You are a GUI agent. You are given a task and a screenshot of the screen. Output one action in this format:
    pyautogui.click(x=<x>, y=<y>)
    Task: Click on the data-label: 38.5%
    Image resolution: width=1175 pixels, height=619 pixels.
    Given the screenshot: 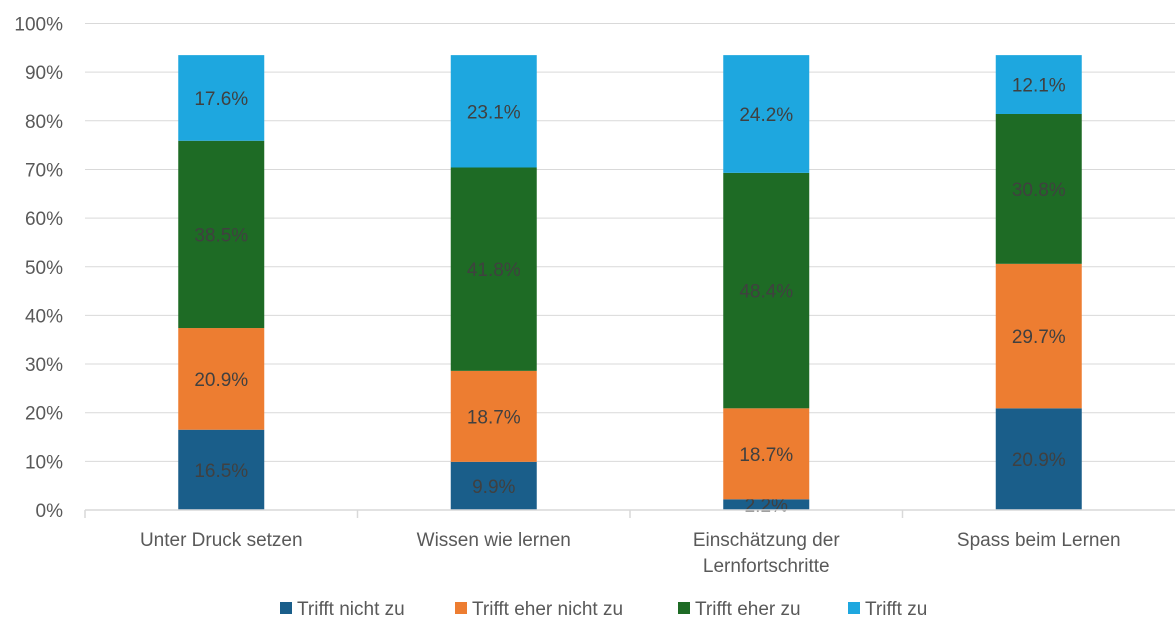 What is the action you would take?
    pyautogui.click(x=221, y=235)
    